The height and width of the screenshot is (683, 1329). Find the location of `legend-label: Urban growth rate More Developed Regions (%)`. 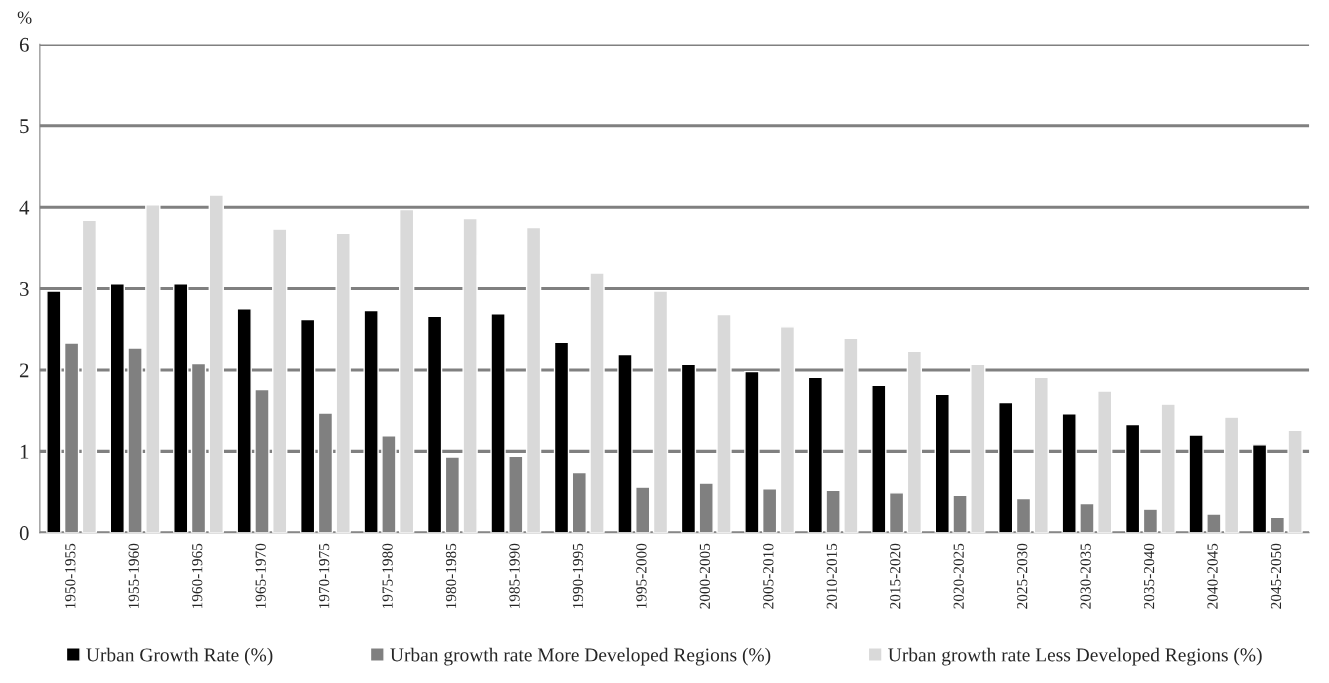

legend-label: Urban growth rate More Developed Regions (%) is located at coordinates (580, 656).